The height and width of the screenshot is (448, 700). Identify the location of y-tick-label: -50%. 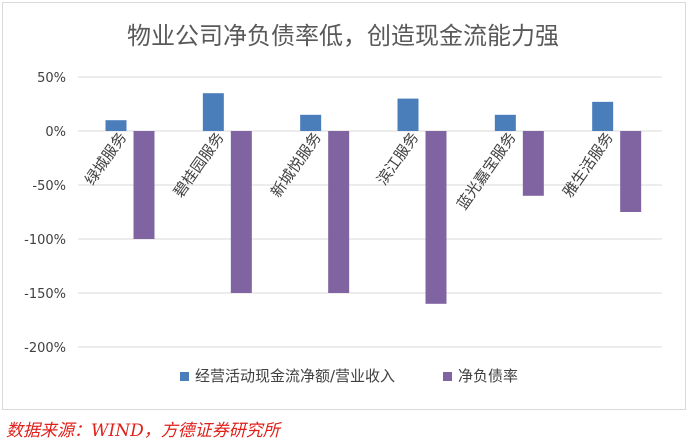
(49, 186).